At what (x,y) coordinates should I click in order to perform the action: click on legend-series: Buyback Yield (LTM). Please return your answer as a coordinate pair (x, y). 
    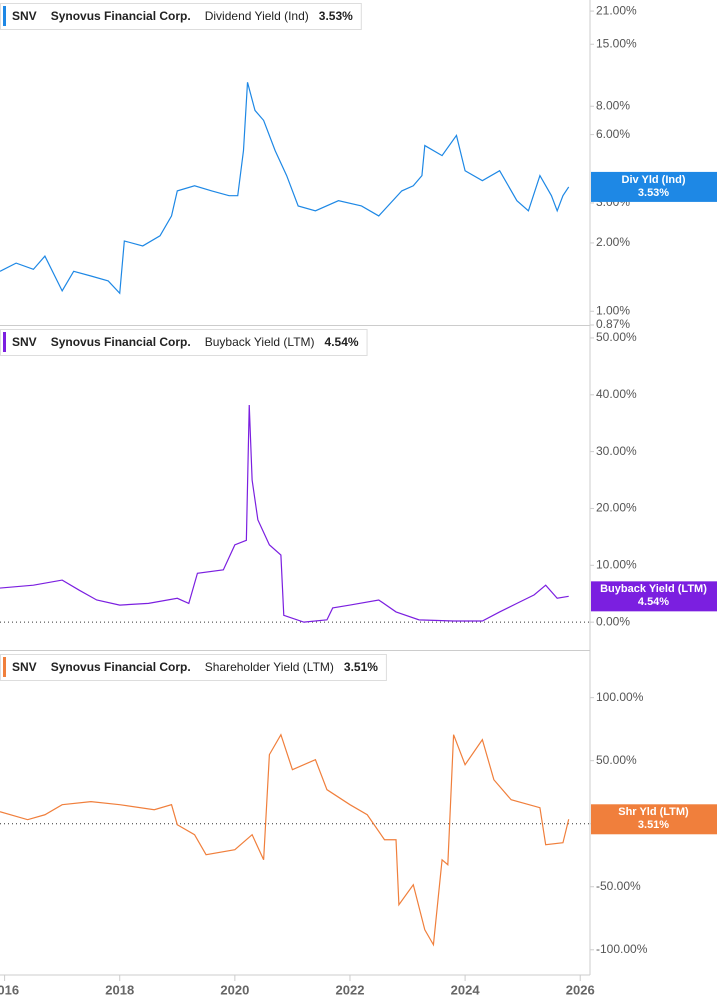
    Looking at the image, I should click on (260, 342).